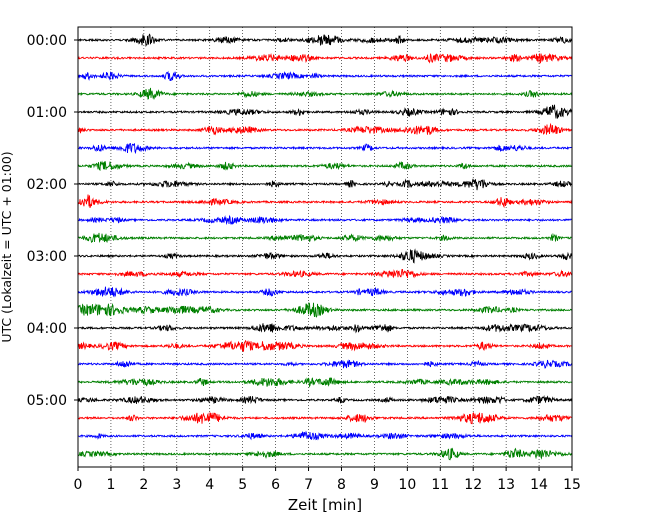 This screenshot has height=520, width=650. What do you see at coordinates (308, 485) in the screenshot?
I see `x-tick-label-7: 7` at bounding box center [308, 485].